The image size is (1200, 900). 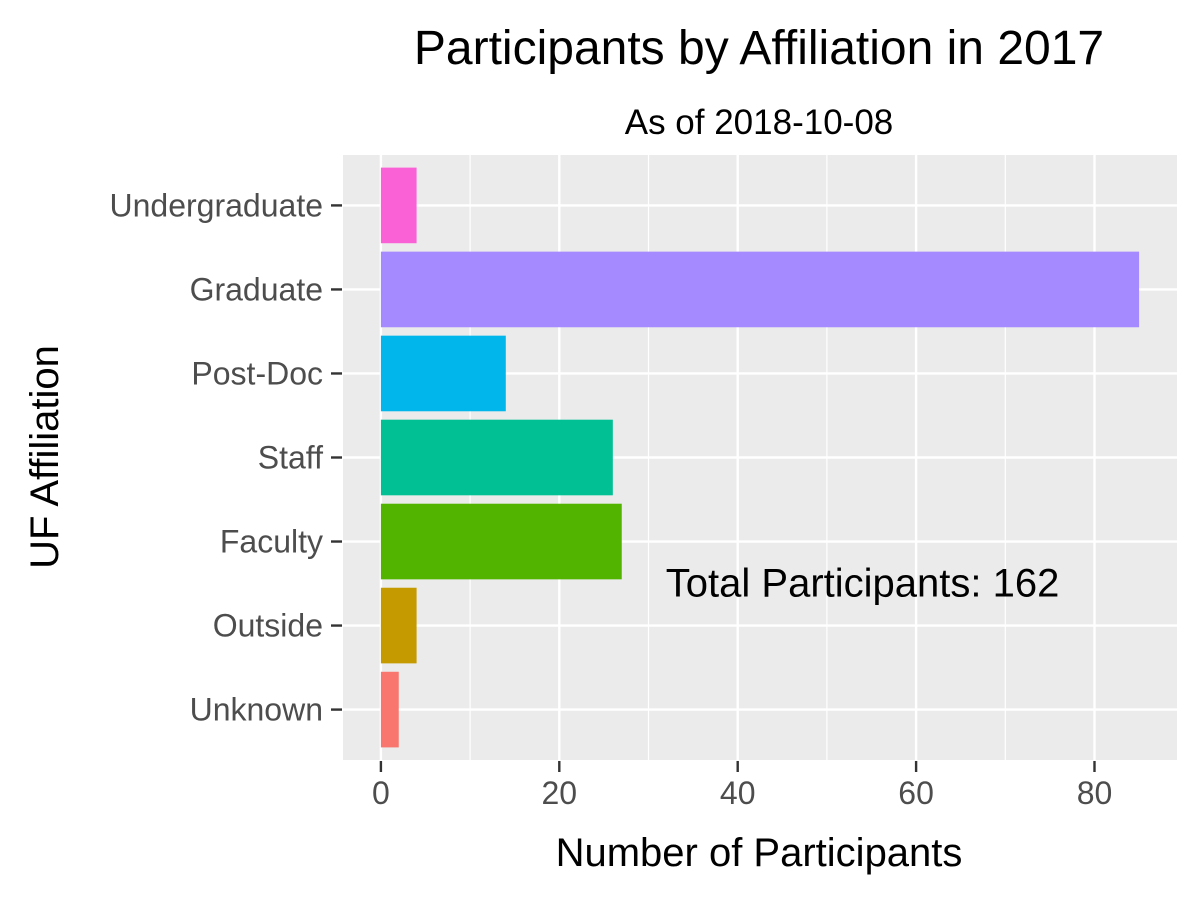 What do you see at coordinates (381, 793) in the screenshot?
I see `x-tick-label: 0` at bounding box center [381, 793].